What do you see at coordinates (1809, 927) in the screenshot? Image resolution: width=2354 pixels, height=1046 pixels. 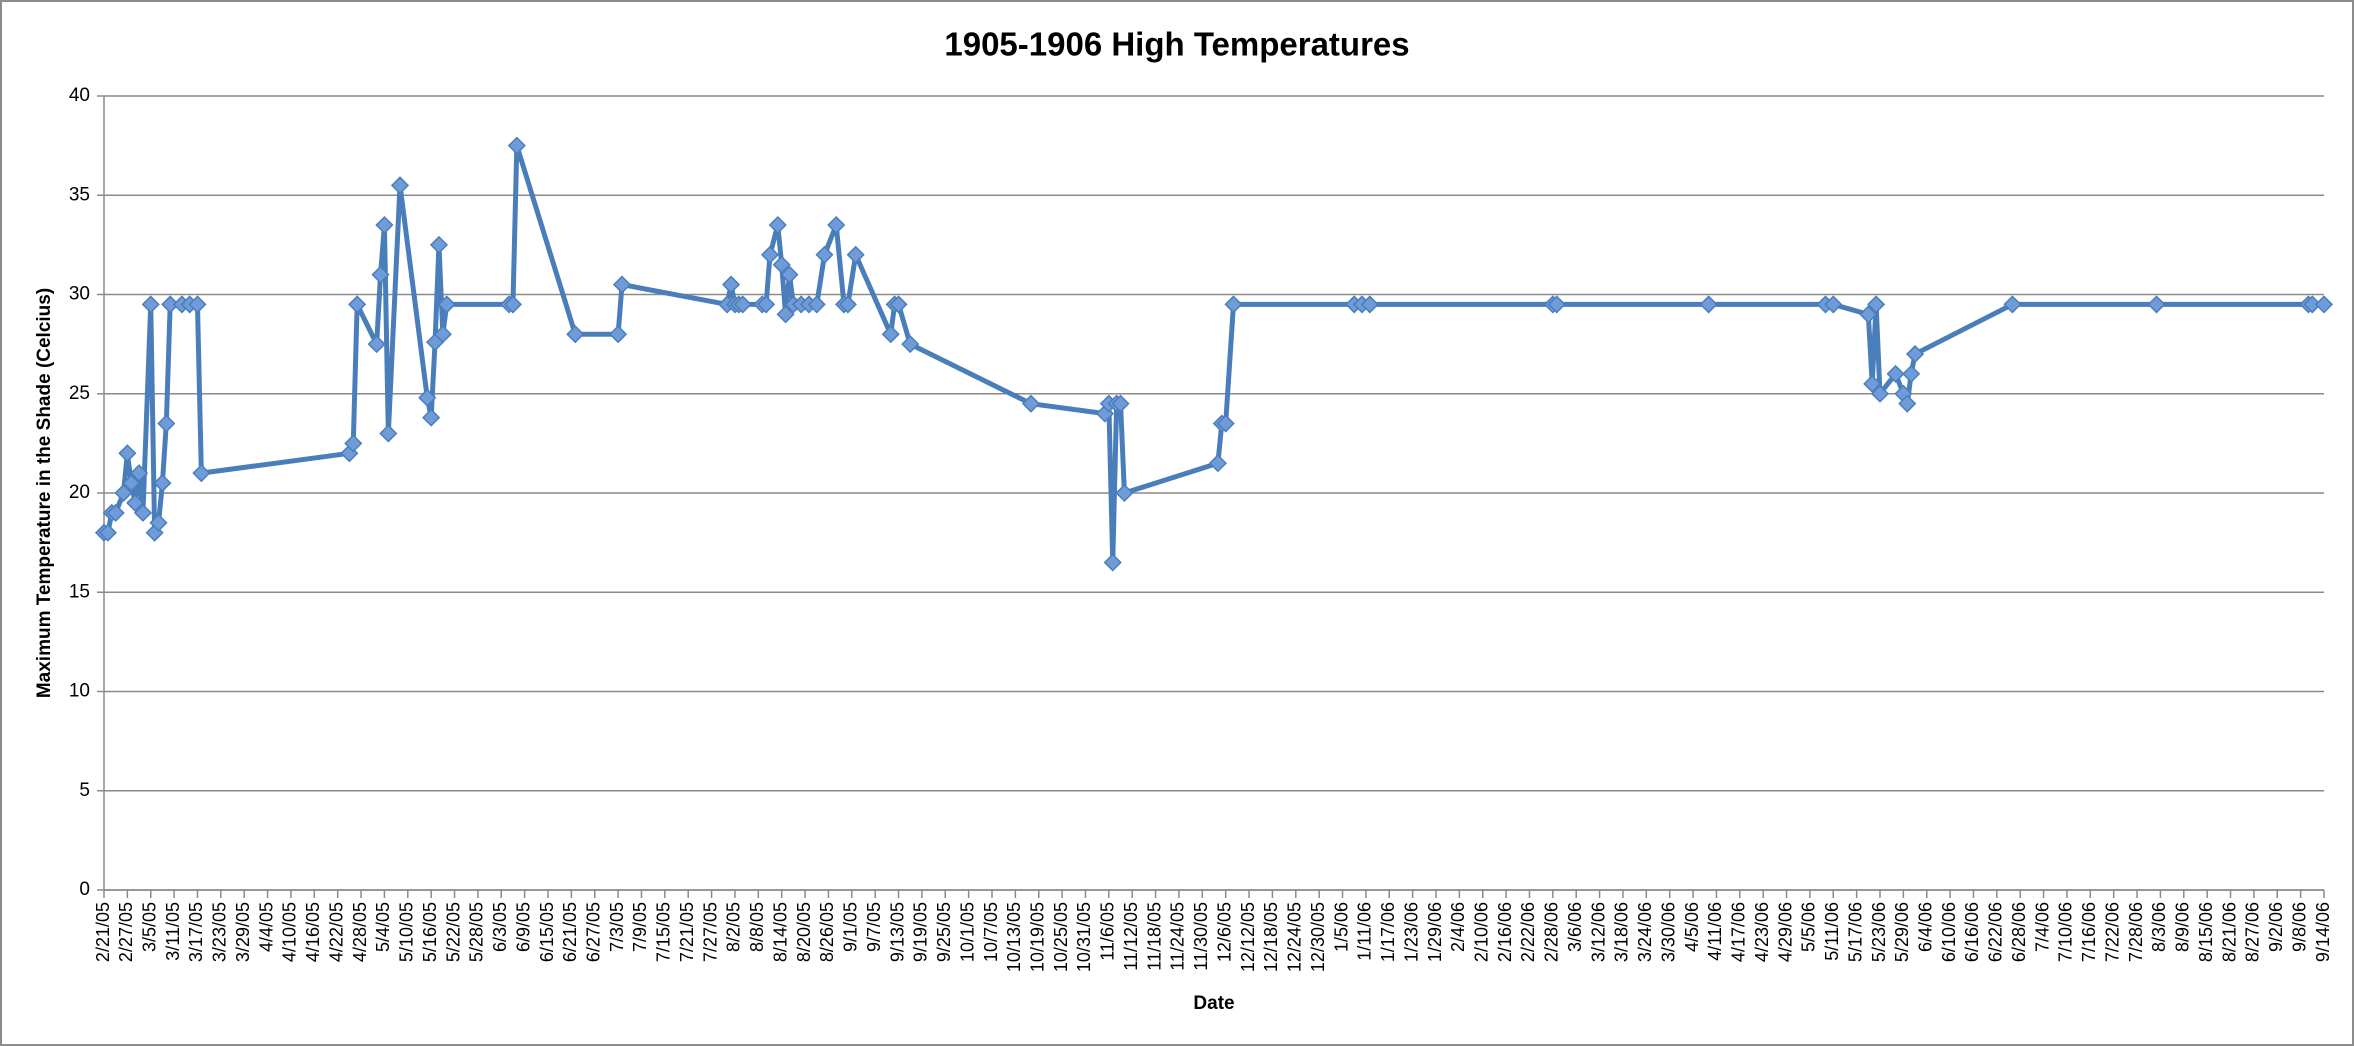 I see `x-tick-label: 5/5/06` at bounding box center [1809, 927].